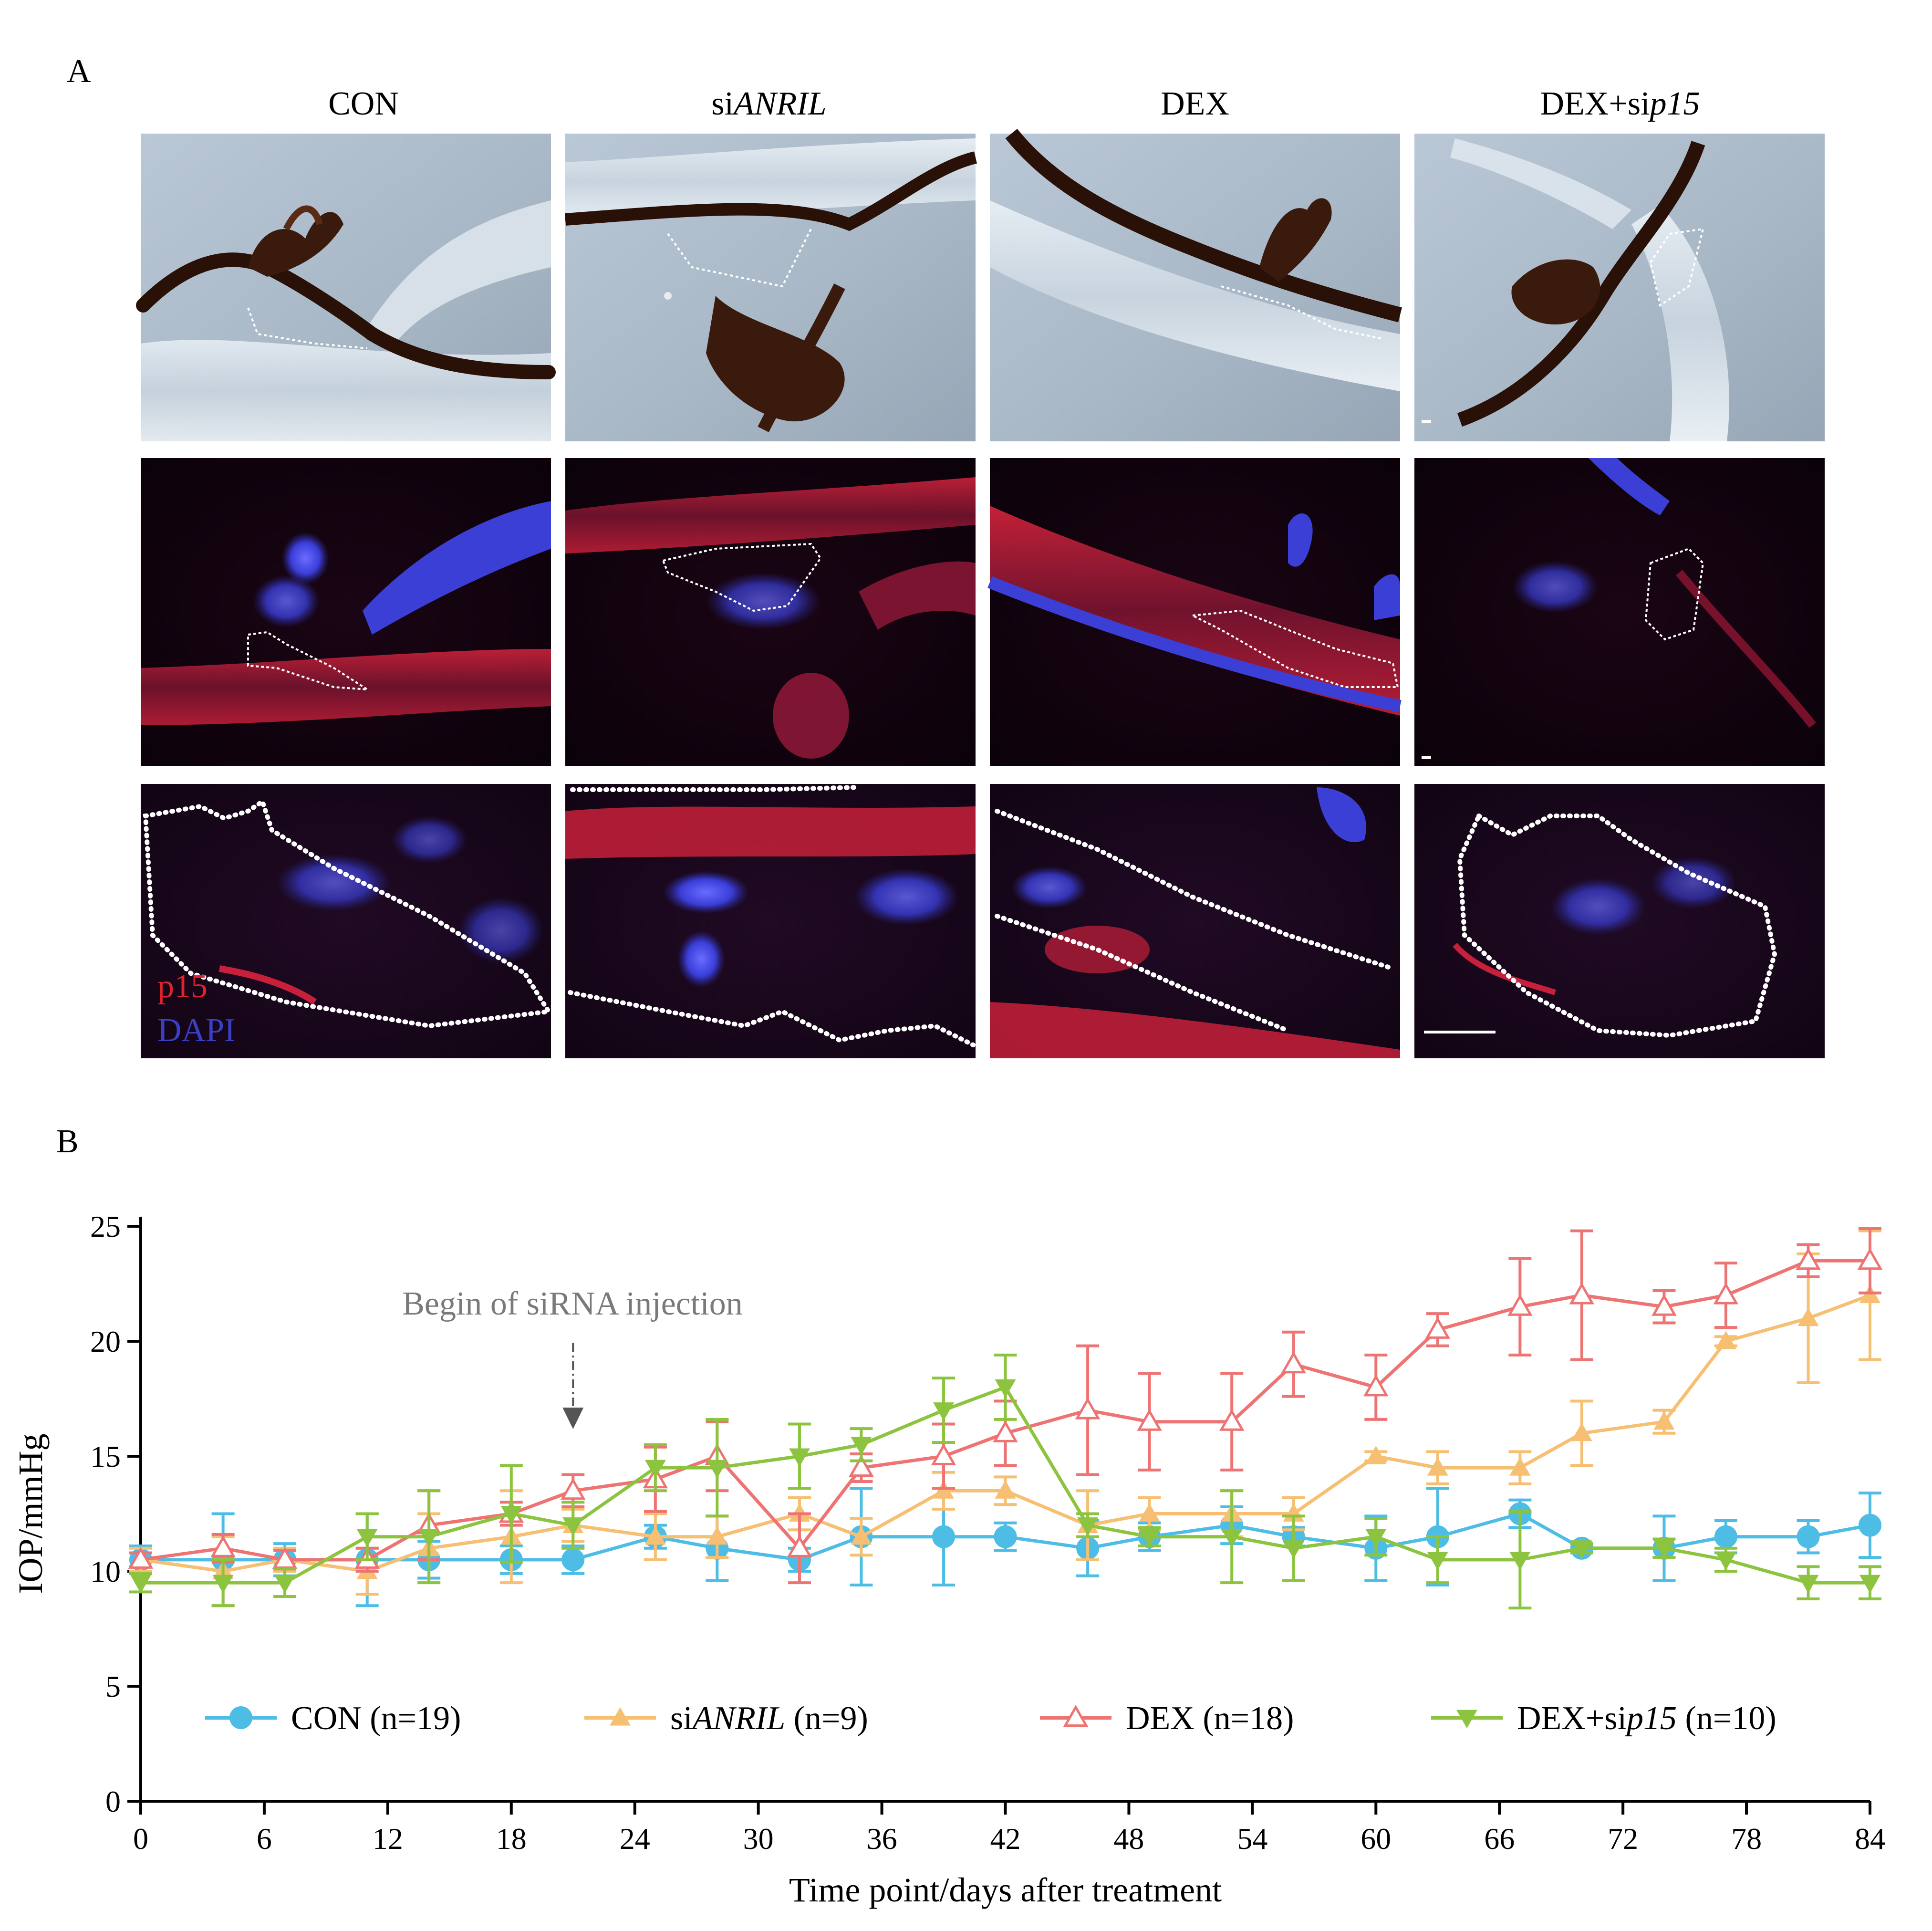  What do you see at coordinates (1870, 1839) in the screenshot?
I see `x-tick-label: 84` at bounding box center [1870, 1839].